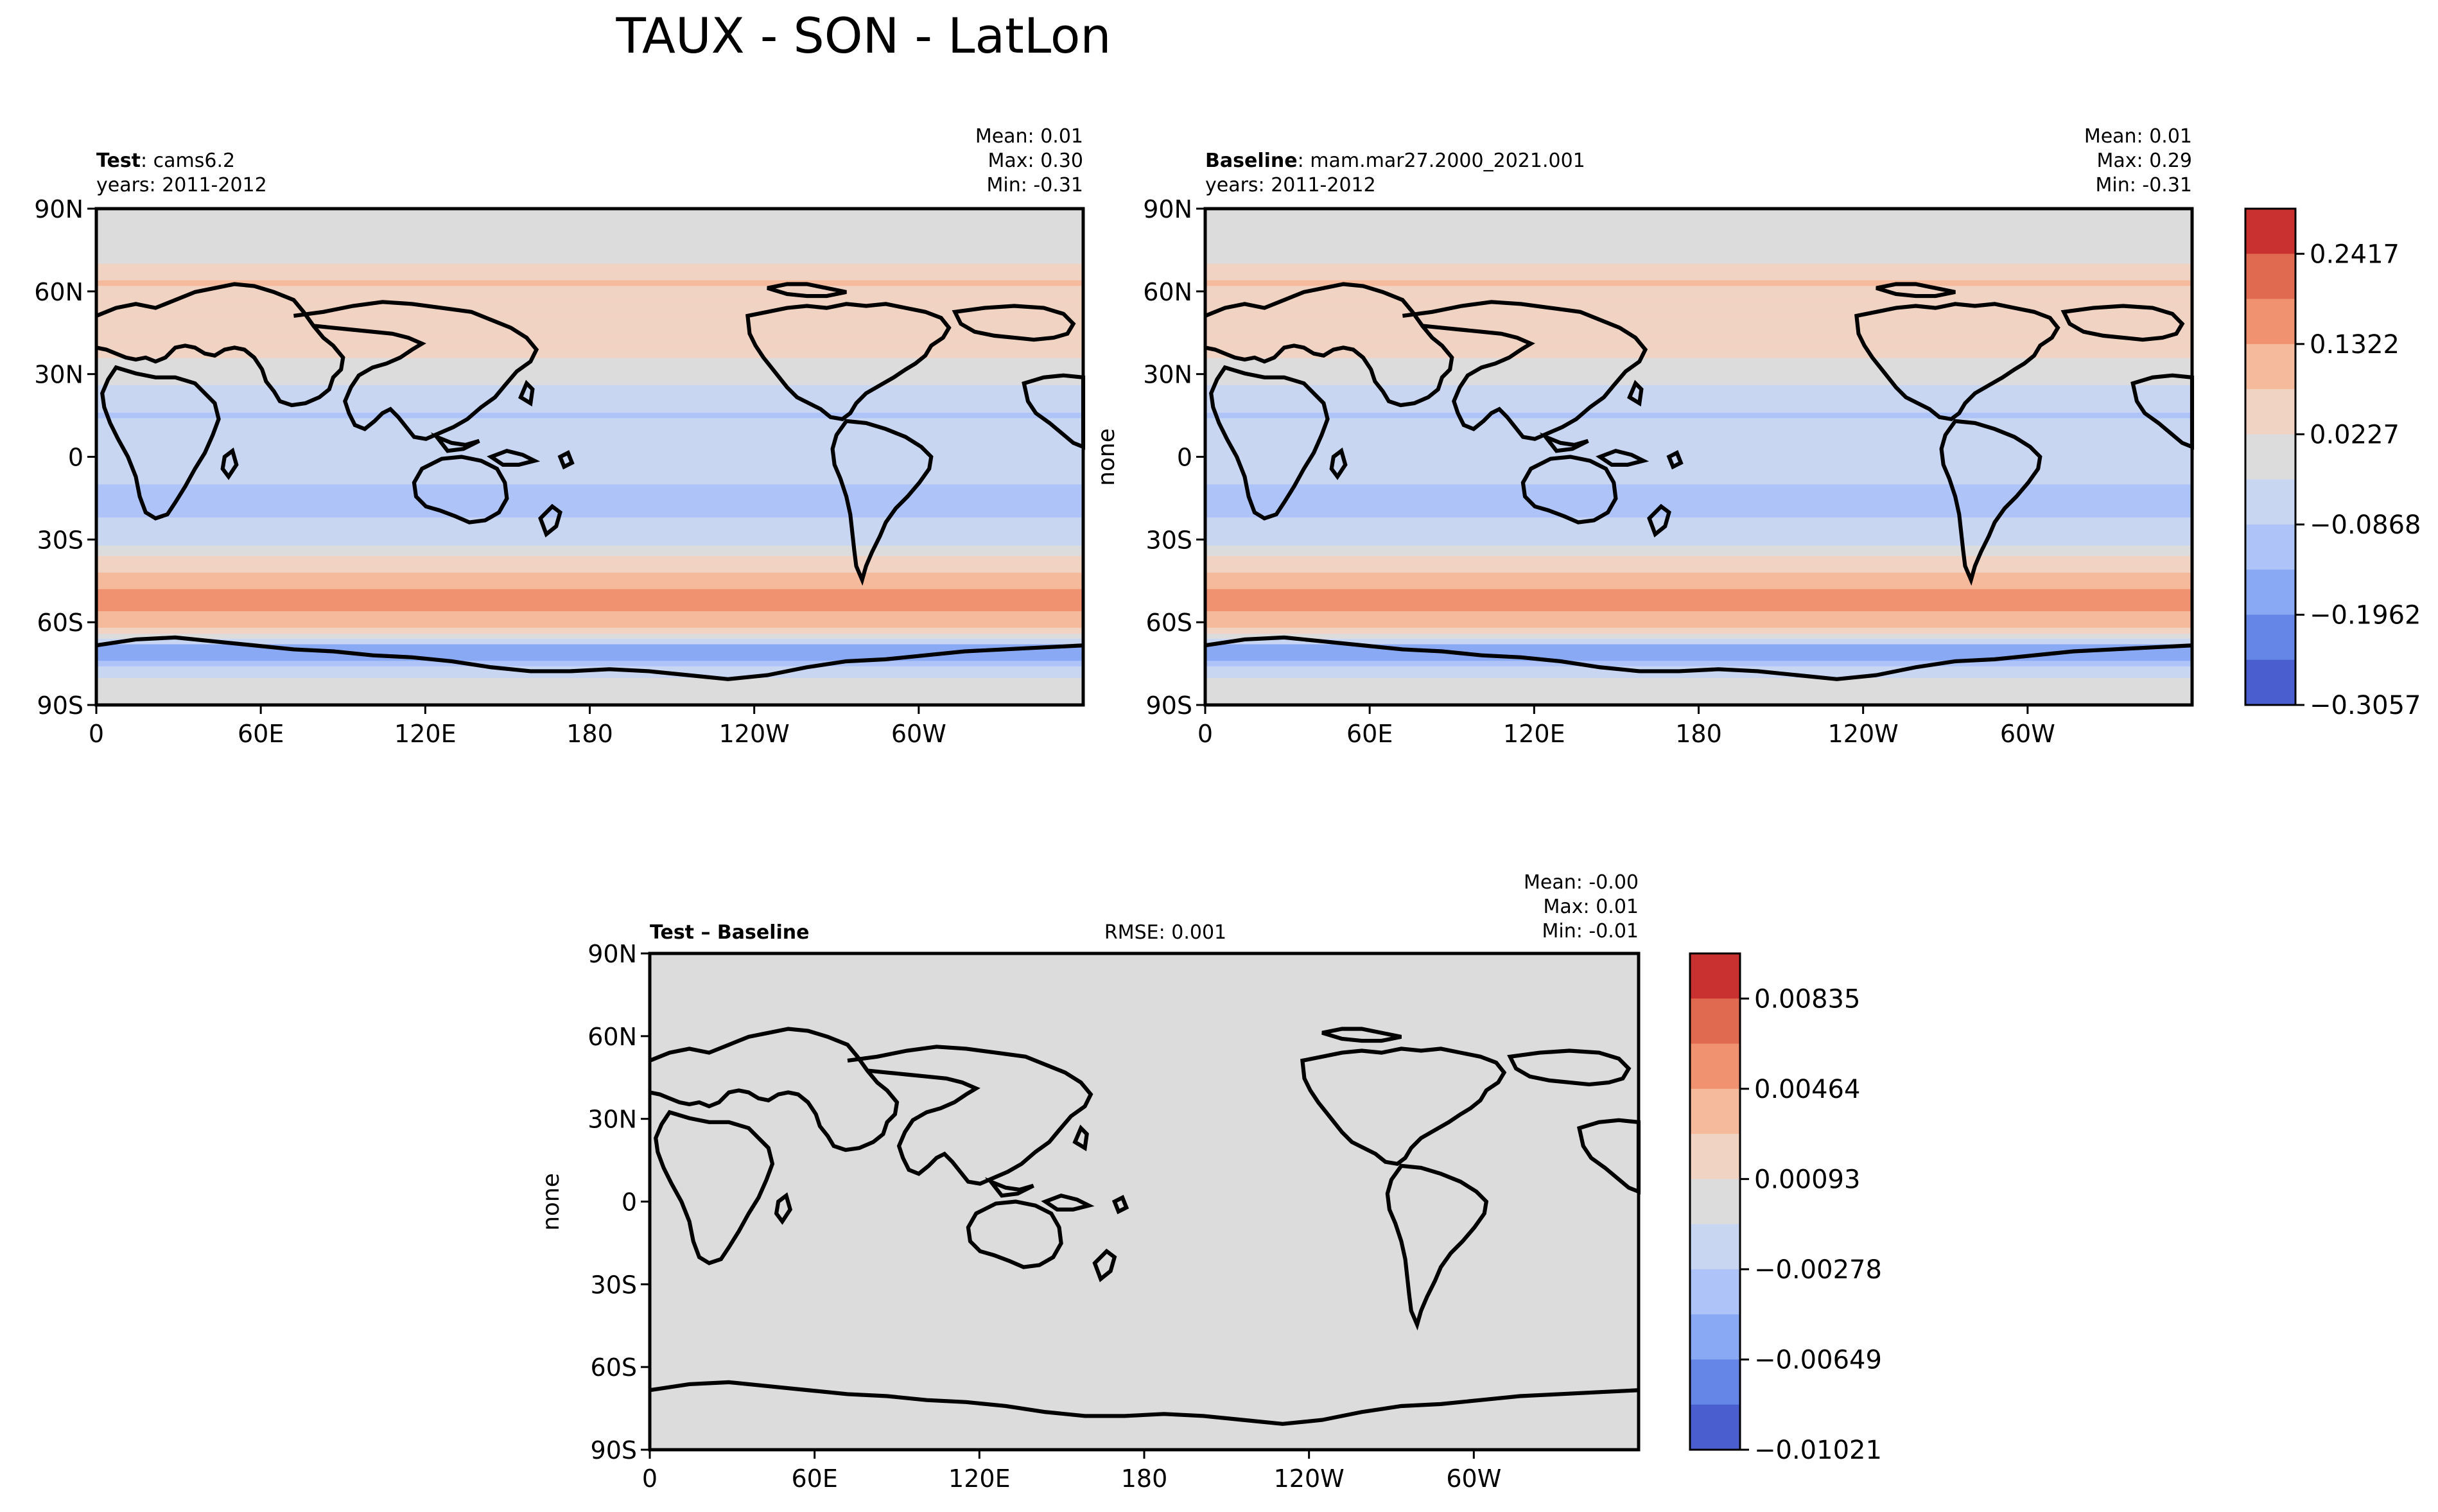 The image size is (2438, 1512). I want to click on max-diff: Max: 0.01, so click(1591, 907).